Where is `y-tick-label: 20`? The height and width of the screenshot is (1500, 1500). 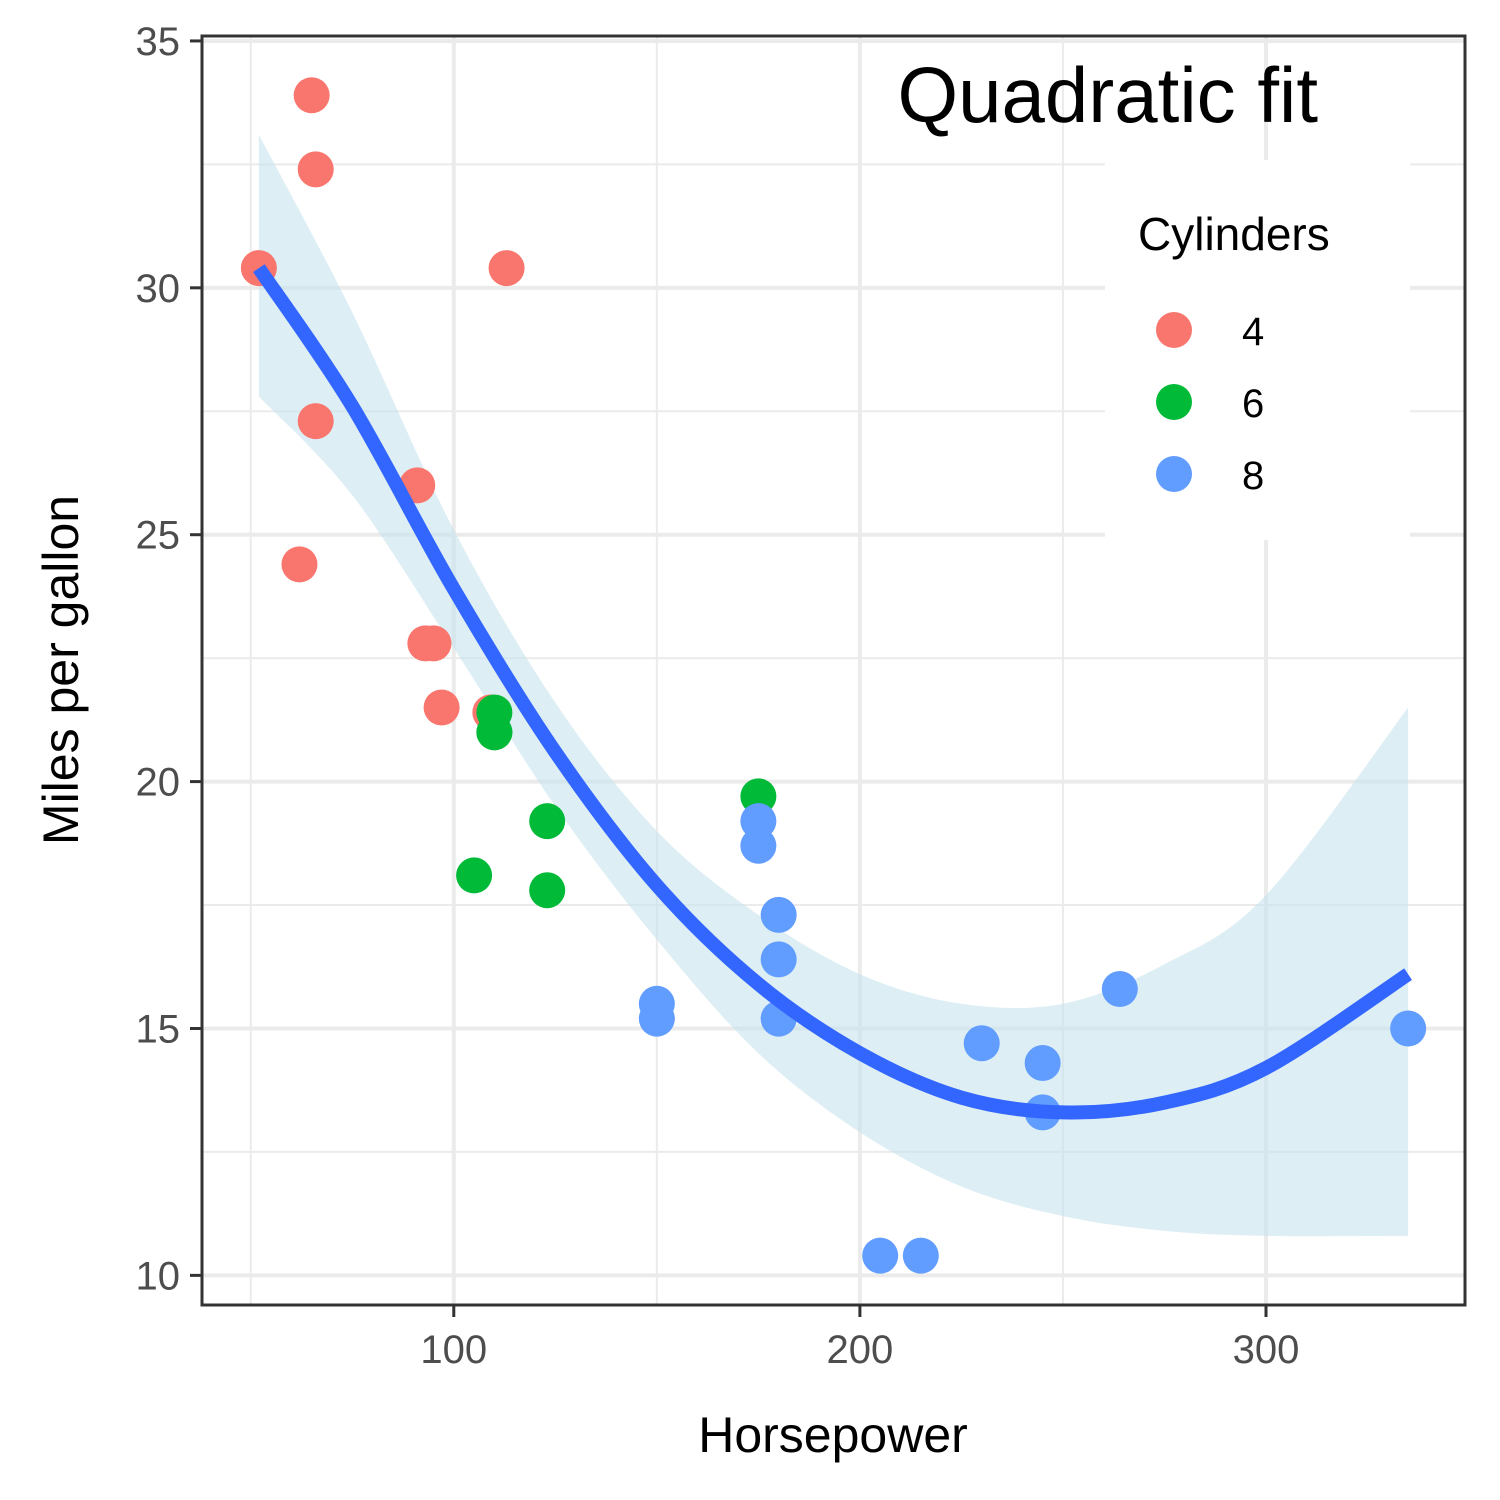 y-tick-label: 20 is located at coordinates (158, 783).